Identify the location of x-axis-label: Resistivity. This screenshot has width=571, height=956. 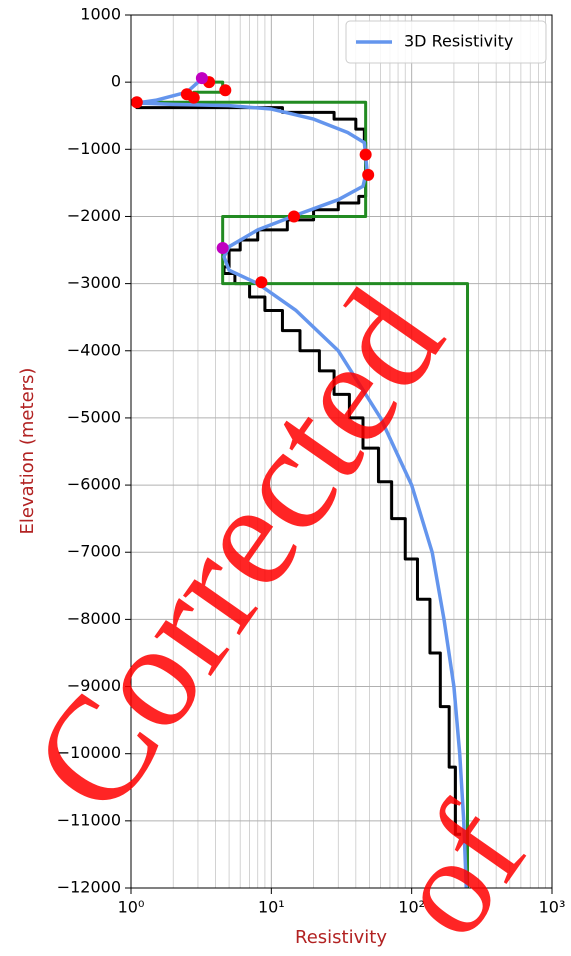
(341, 937).